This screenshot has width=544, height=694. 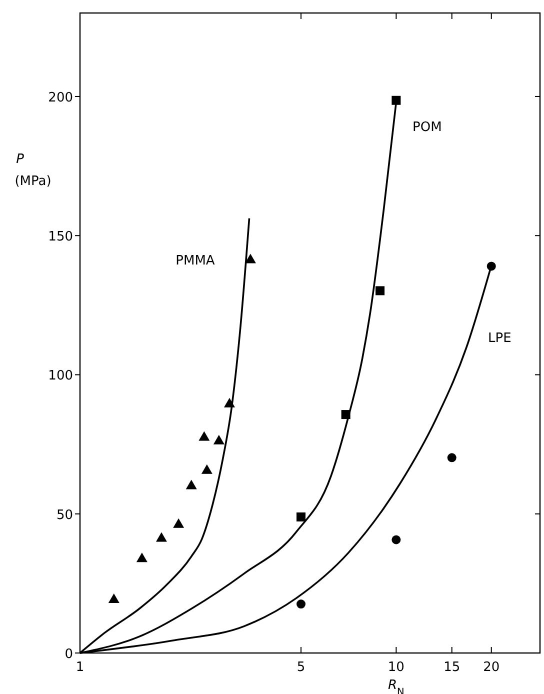 I want to click on x-tick-label: 15, so click(x=452, y=667).